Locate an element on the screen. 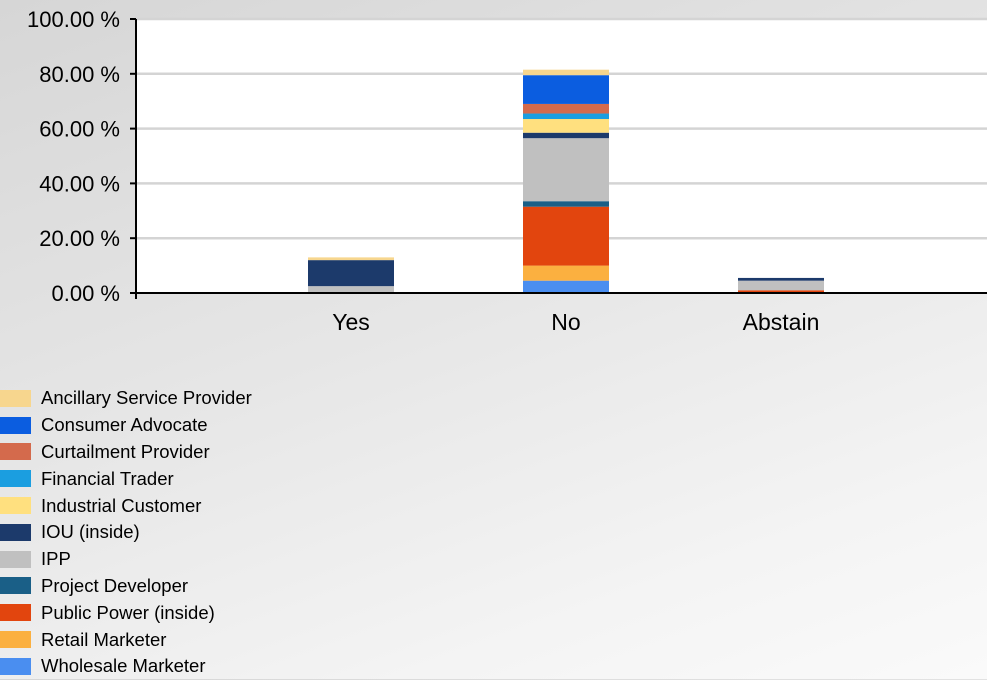 Image resolution: width=987 pixels, height=680 pixels. bar-stack-yes is located at coordinates (351, 275).